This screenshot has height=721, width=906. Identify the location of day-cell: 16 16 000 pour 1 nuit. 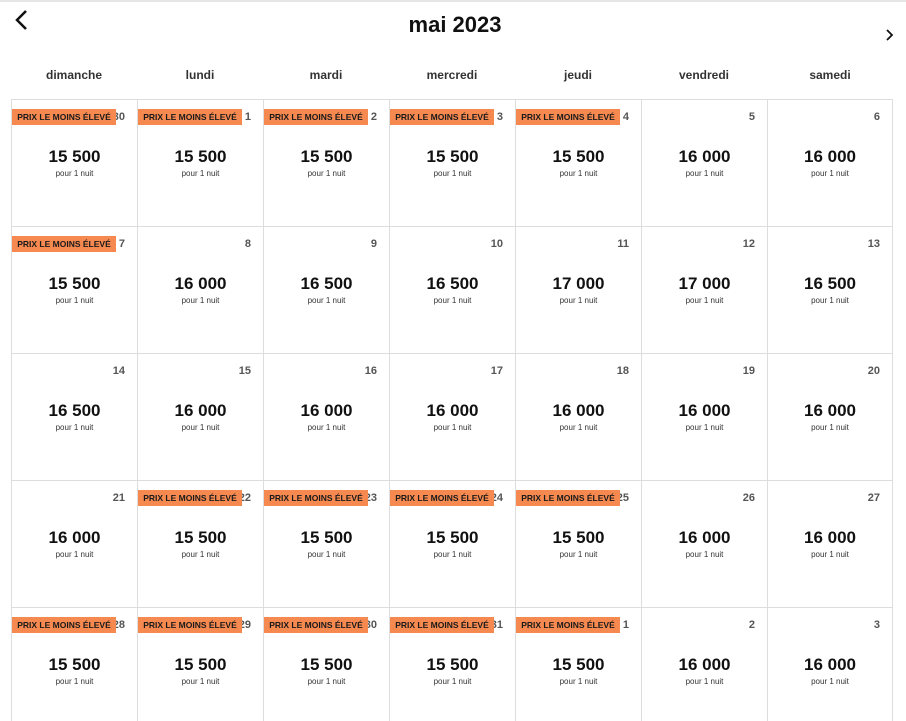
(326, 416).